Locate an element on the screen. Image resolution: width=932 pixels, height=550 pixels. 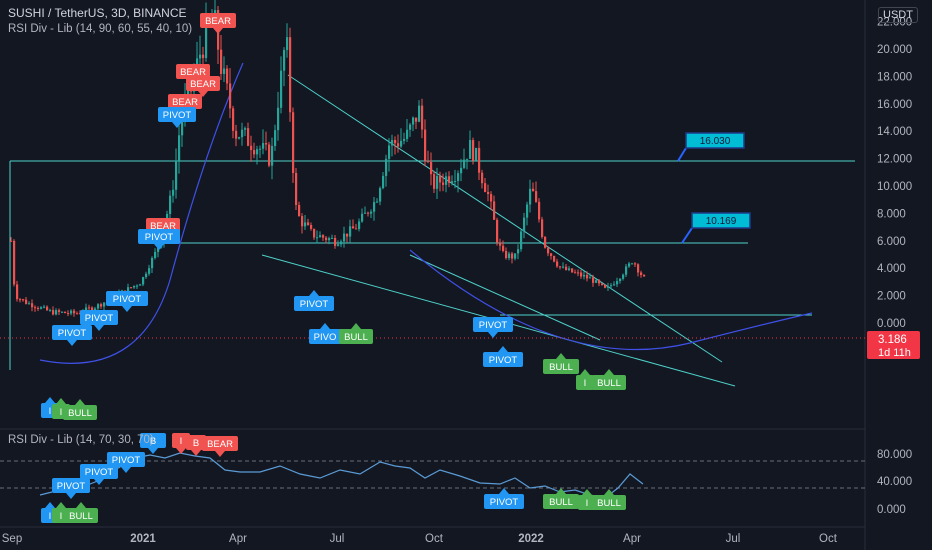
last-price-value: 3.186 is located at coordinates (892, 340).